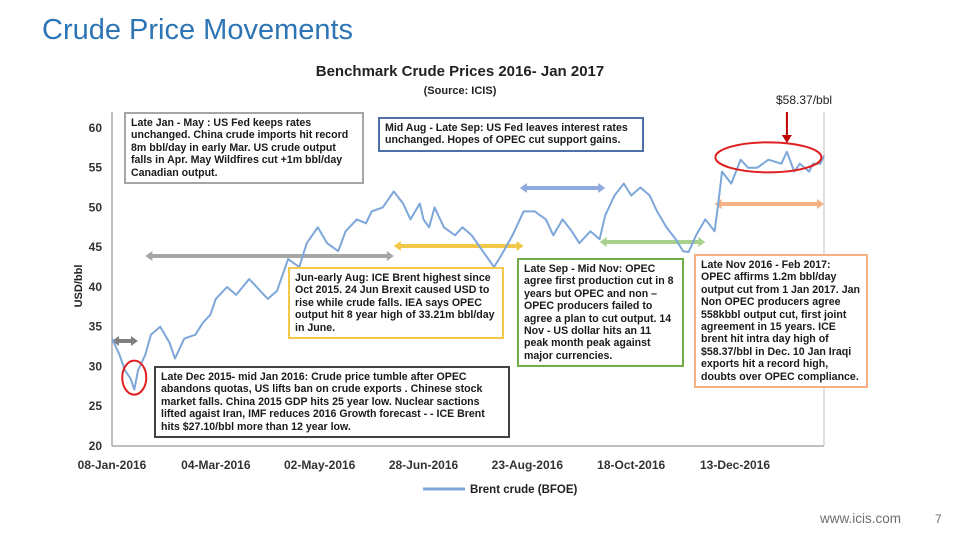  What do you see at coordinates (216, 465) in the screenshot?
I see `x-tick-label: 04-Mar-2016` at bounding box center [216, 465].